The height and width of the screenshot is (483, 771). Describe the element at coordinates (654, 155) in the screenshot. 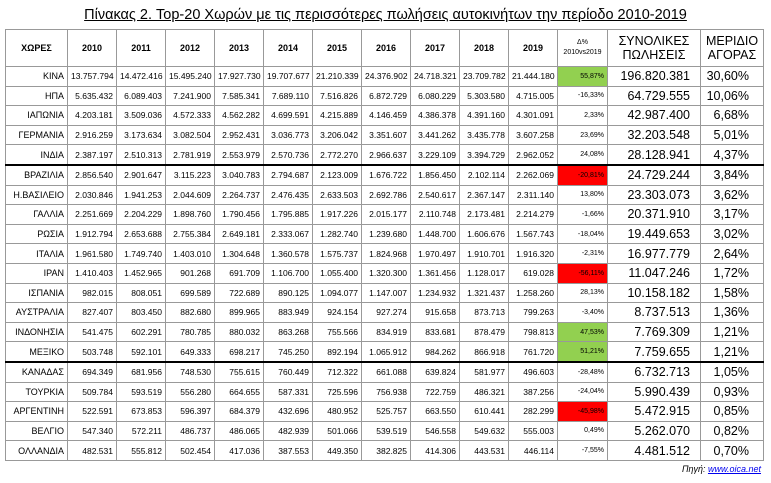

I see `value-cell: 28.128.941` at that location.